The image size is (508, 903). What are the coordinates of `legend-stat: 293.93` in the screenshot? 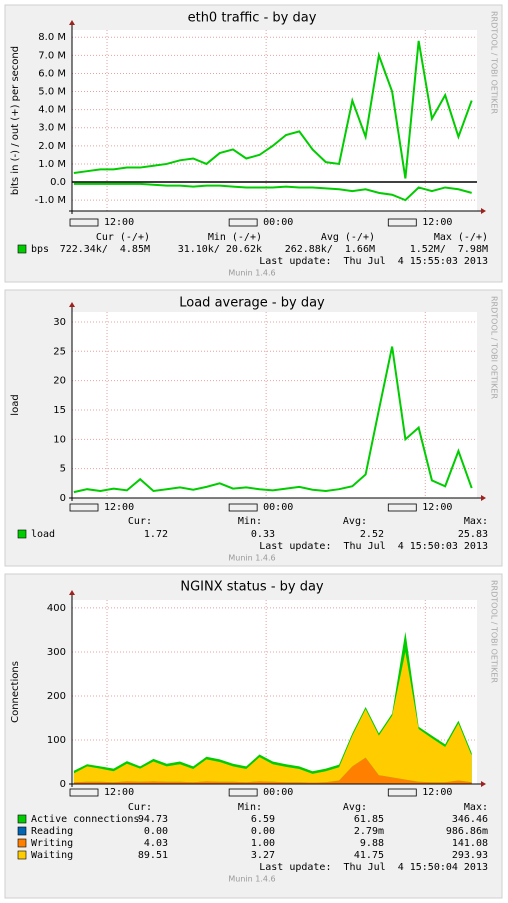 It's located at (470, 855).